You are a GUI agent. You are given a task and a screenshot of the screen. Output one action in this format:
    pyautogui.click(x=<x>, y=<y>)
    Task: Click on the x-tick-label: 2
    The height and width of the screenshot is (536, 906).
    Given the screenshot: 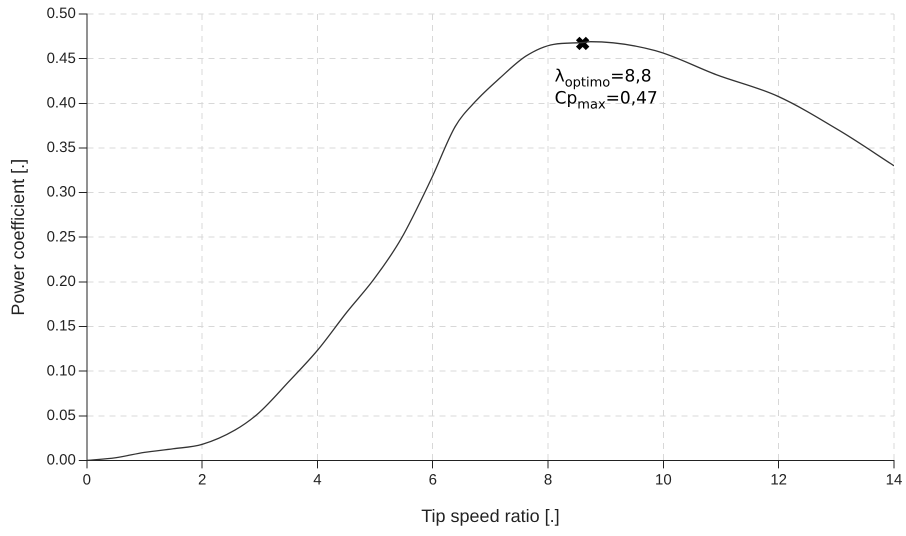 What is the action you would take?
    pyautogui.click(x=202, y=480)
    